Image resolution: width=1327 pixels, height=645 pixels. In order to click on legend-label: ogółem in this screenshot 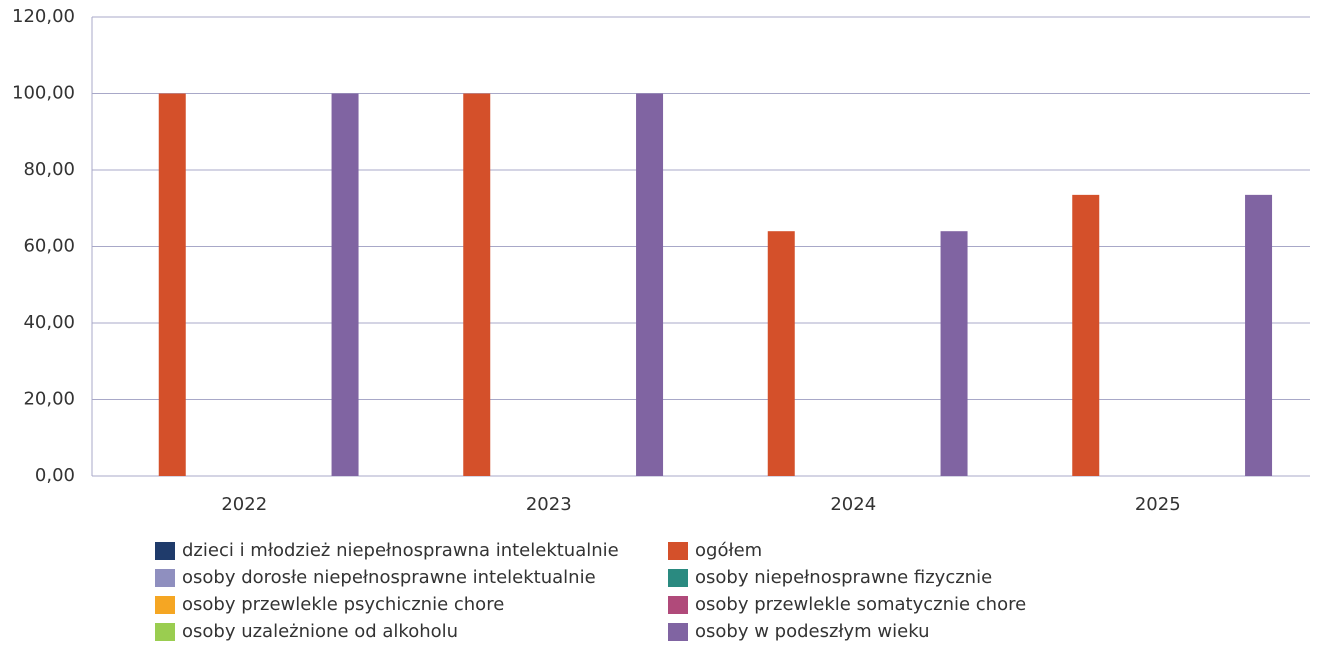, I will do `click(728, 550)`.